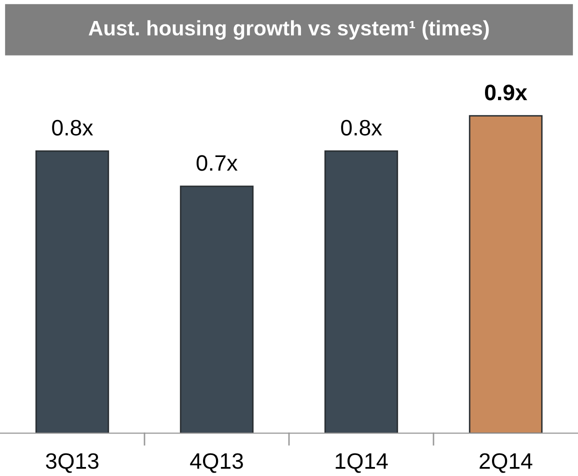  What do you see at coordinates (288, 30) in the screenshot?
I see `chart-title: Aust. housing growth vs system¹ (times)` at bounding box center [288, 30].